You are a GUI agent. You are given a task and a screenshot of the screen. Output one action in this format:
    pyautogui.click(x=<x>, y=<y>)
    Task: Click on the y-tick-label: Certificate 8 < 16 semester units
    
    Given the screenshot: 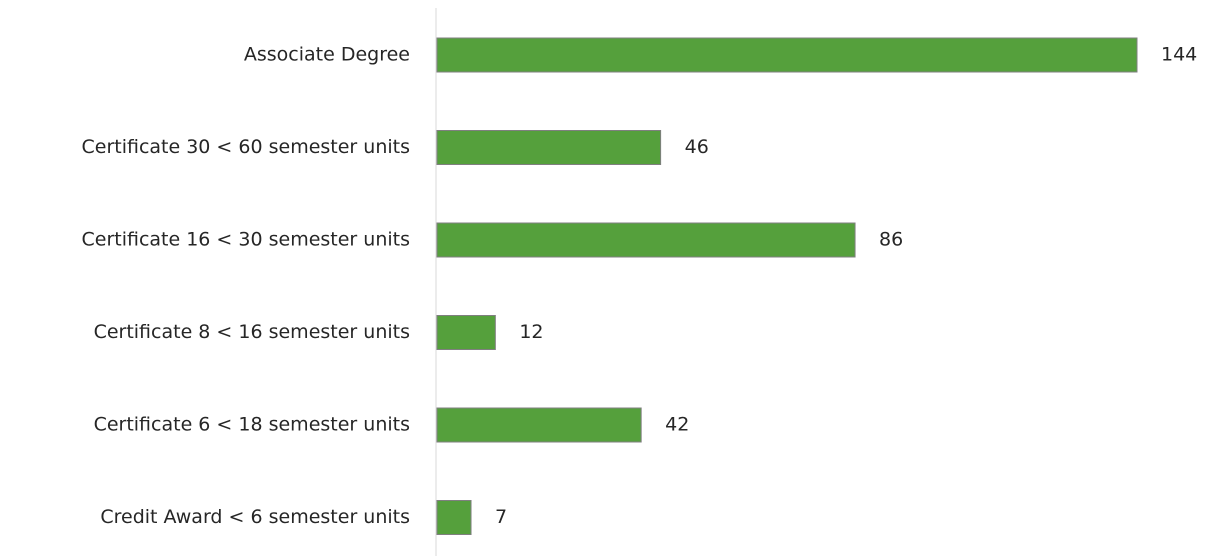 What is the action you would take?
    pyautogui.click(x=252, y=332)
    